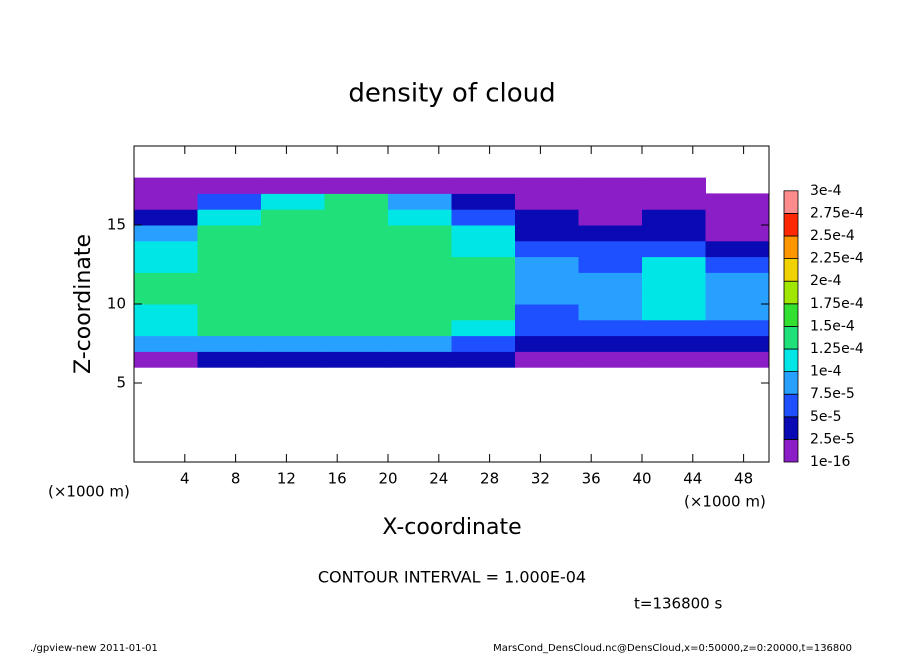  Describe the element at coordinates (387, 479) in the screenshot. I see `x-tick-label: 20` at that location.